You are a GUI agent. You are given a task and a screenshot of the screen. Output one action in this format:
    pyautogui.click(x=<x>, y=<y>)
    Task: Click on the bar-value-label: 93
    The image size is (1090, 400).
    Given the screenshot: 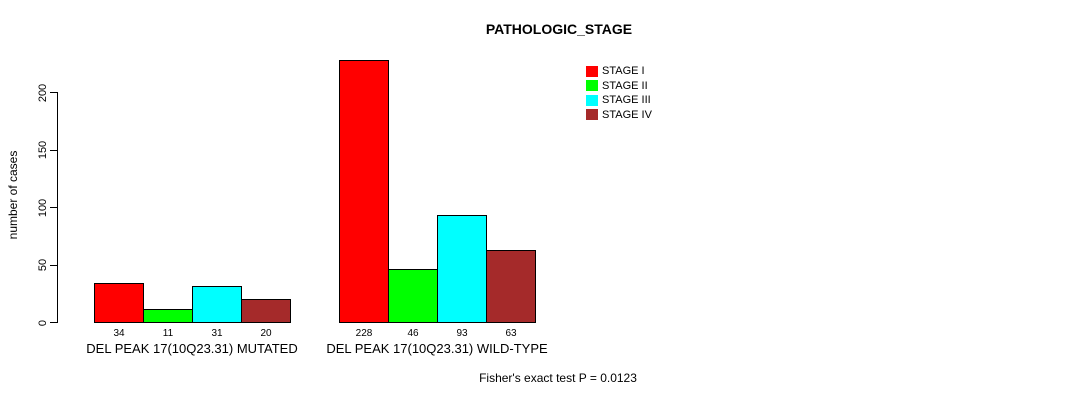 What is the action you would take?
    pyautogui.click(x=462, y=333)
    